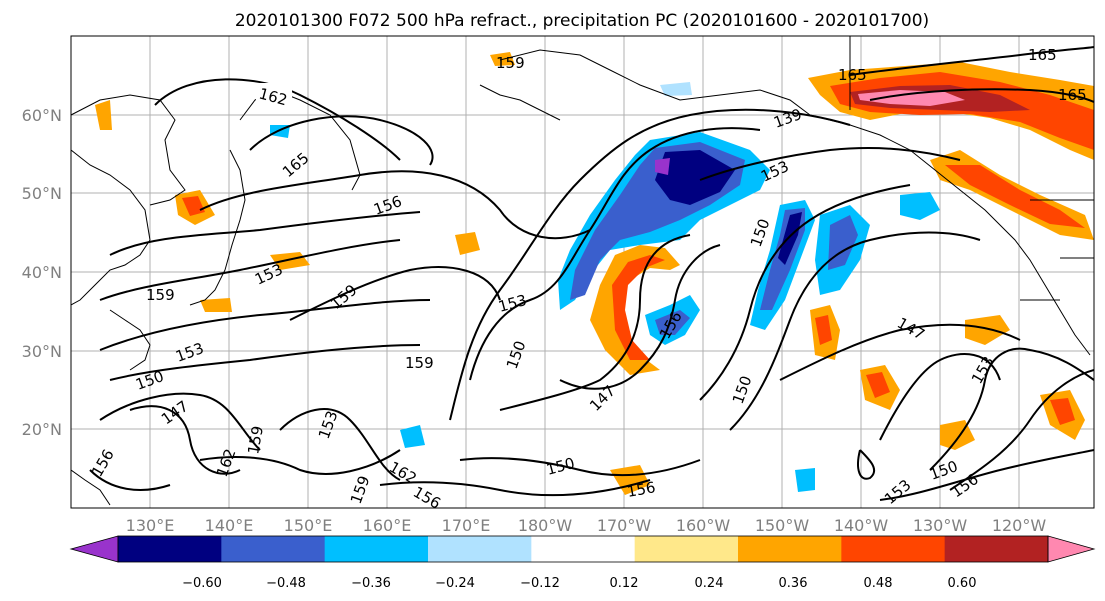  I want to click on latitude-labels: 60°N 50°N 40°N 30°N 20°N, so click(42, 272).